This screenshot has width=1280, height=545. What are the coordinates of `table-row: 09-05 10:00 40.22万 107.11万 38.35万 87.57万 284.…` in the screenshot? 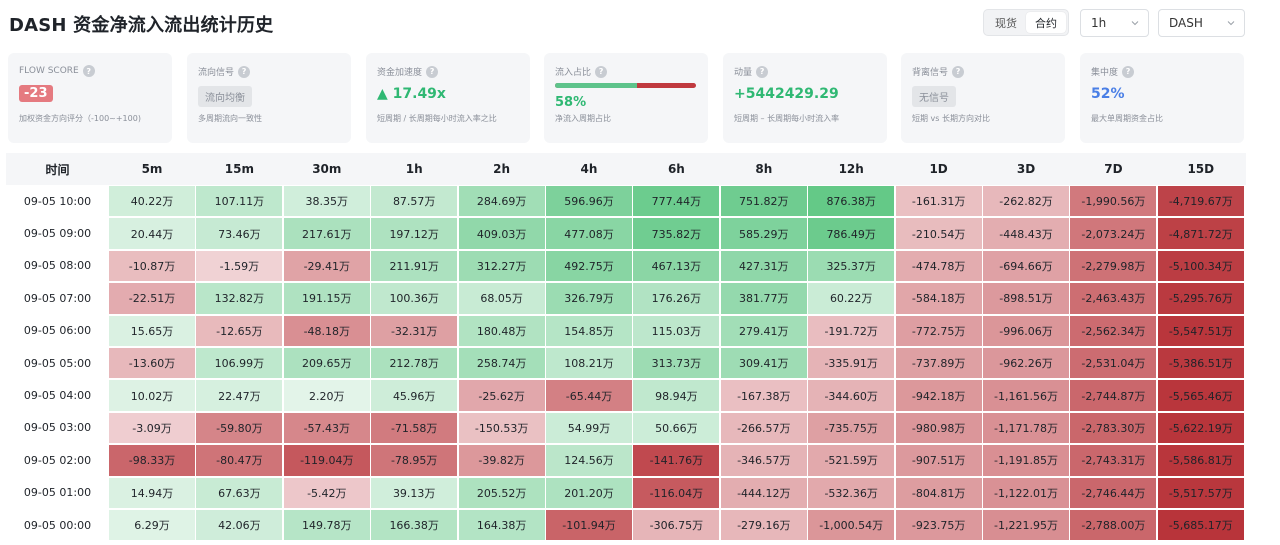 It's located at (626, 201).